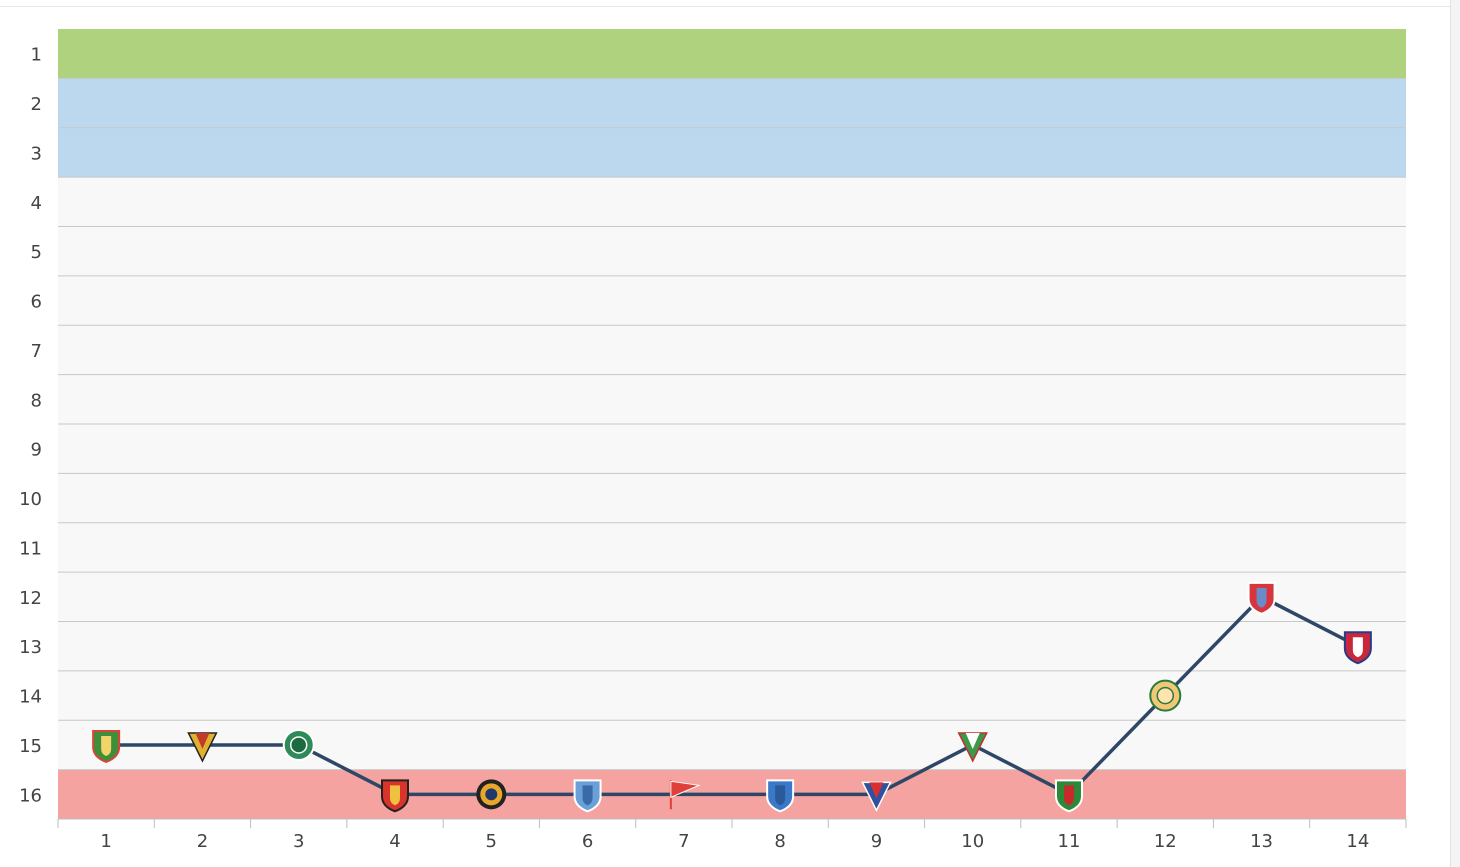 The width and height of the screenshot is (1460, 867). Describe the element at coordinates (491, 841) in the screenshot. I see `x-tick-label: 5` at that location.